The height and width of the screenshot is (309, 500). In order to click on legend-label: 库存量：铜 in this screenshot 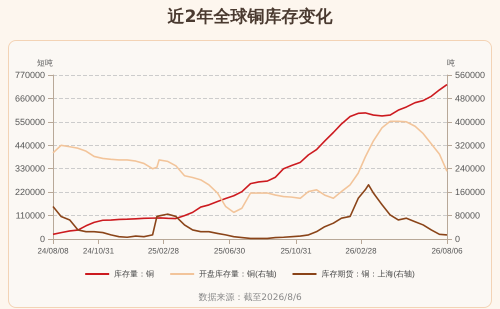, I will do `click(134, 274)`.